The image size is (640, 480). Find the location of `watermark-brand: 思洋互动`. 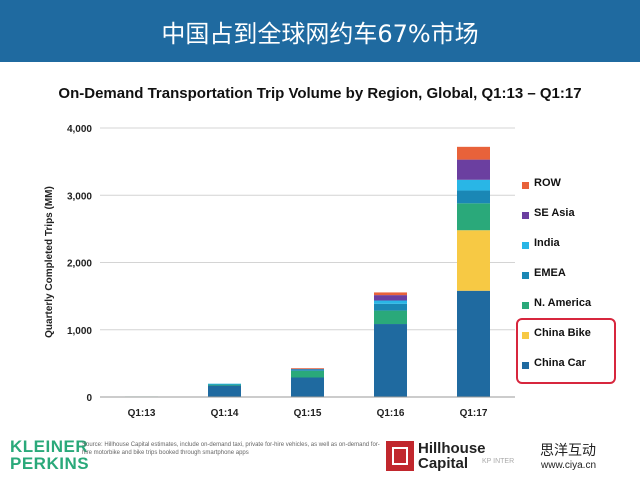

watermark-brand: 思洋互动 is located at coordinates (568, 451).